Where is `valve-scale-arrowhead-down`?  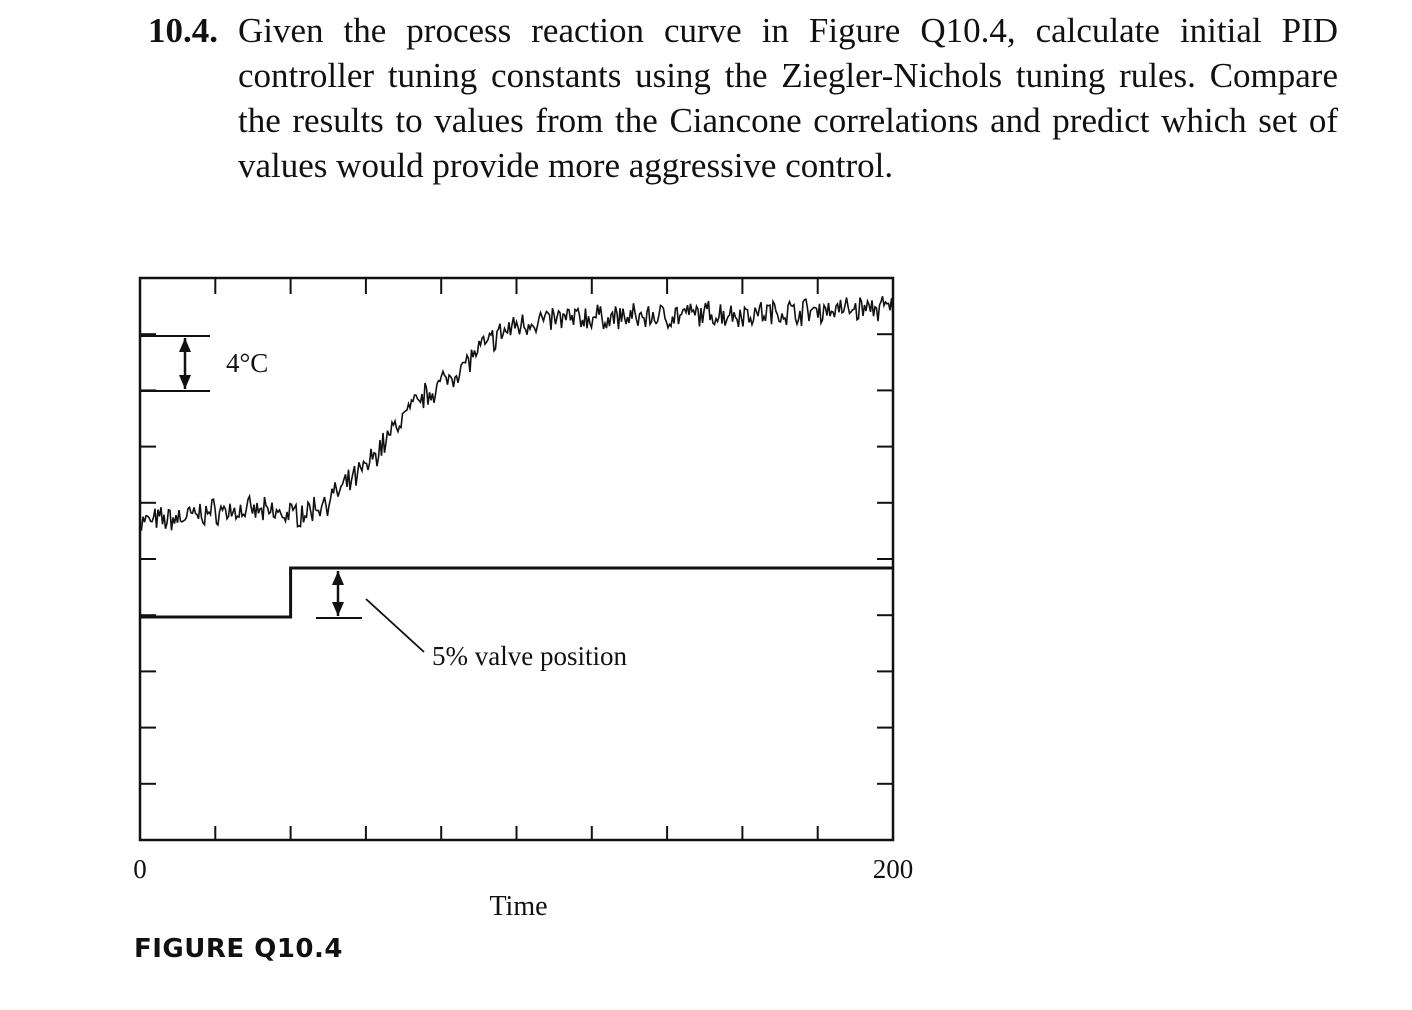
valve-scale-arrowhead-down is located at coordinates (338, 609).